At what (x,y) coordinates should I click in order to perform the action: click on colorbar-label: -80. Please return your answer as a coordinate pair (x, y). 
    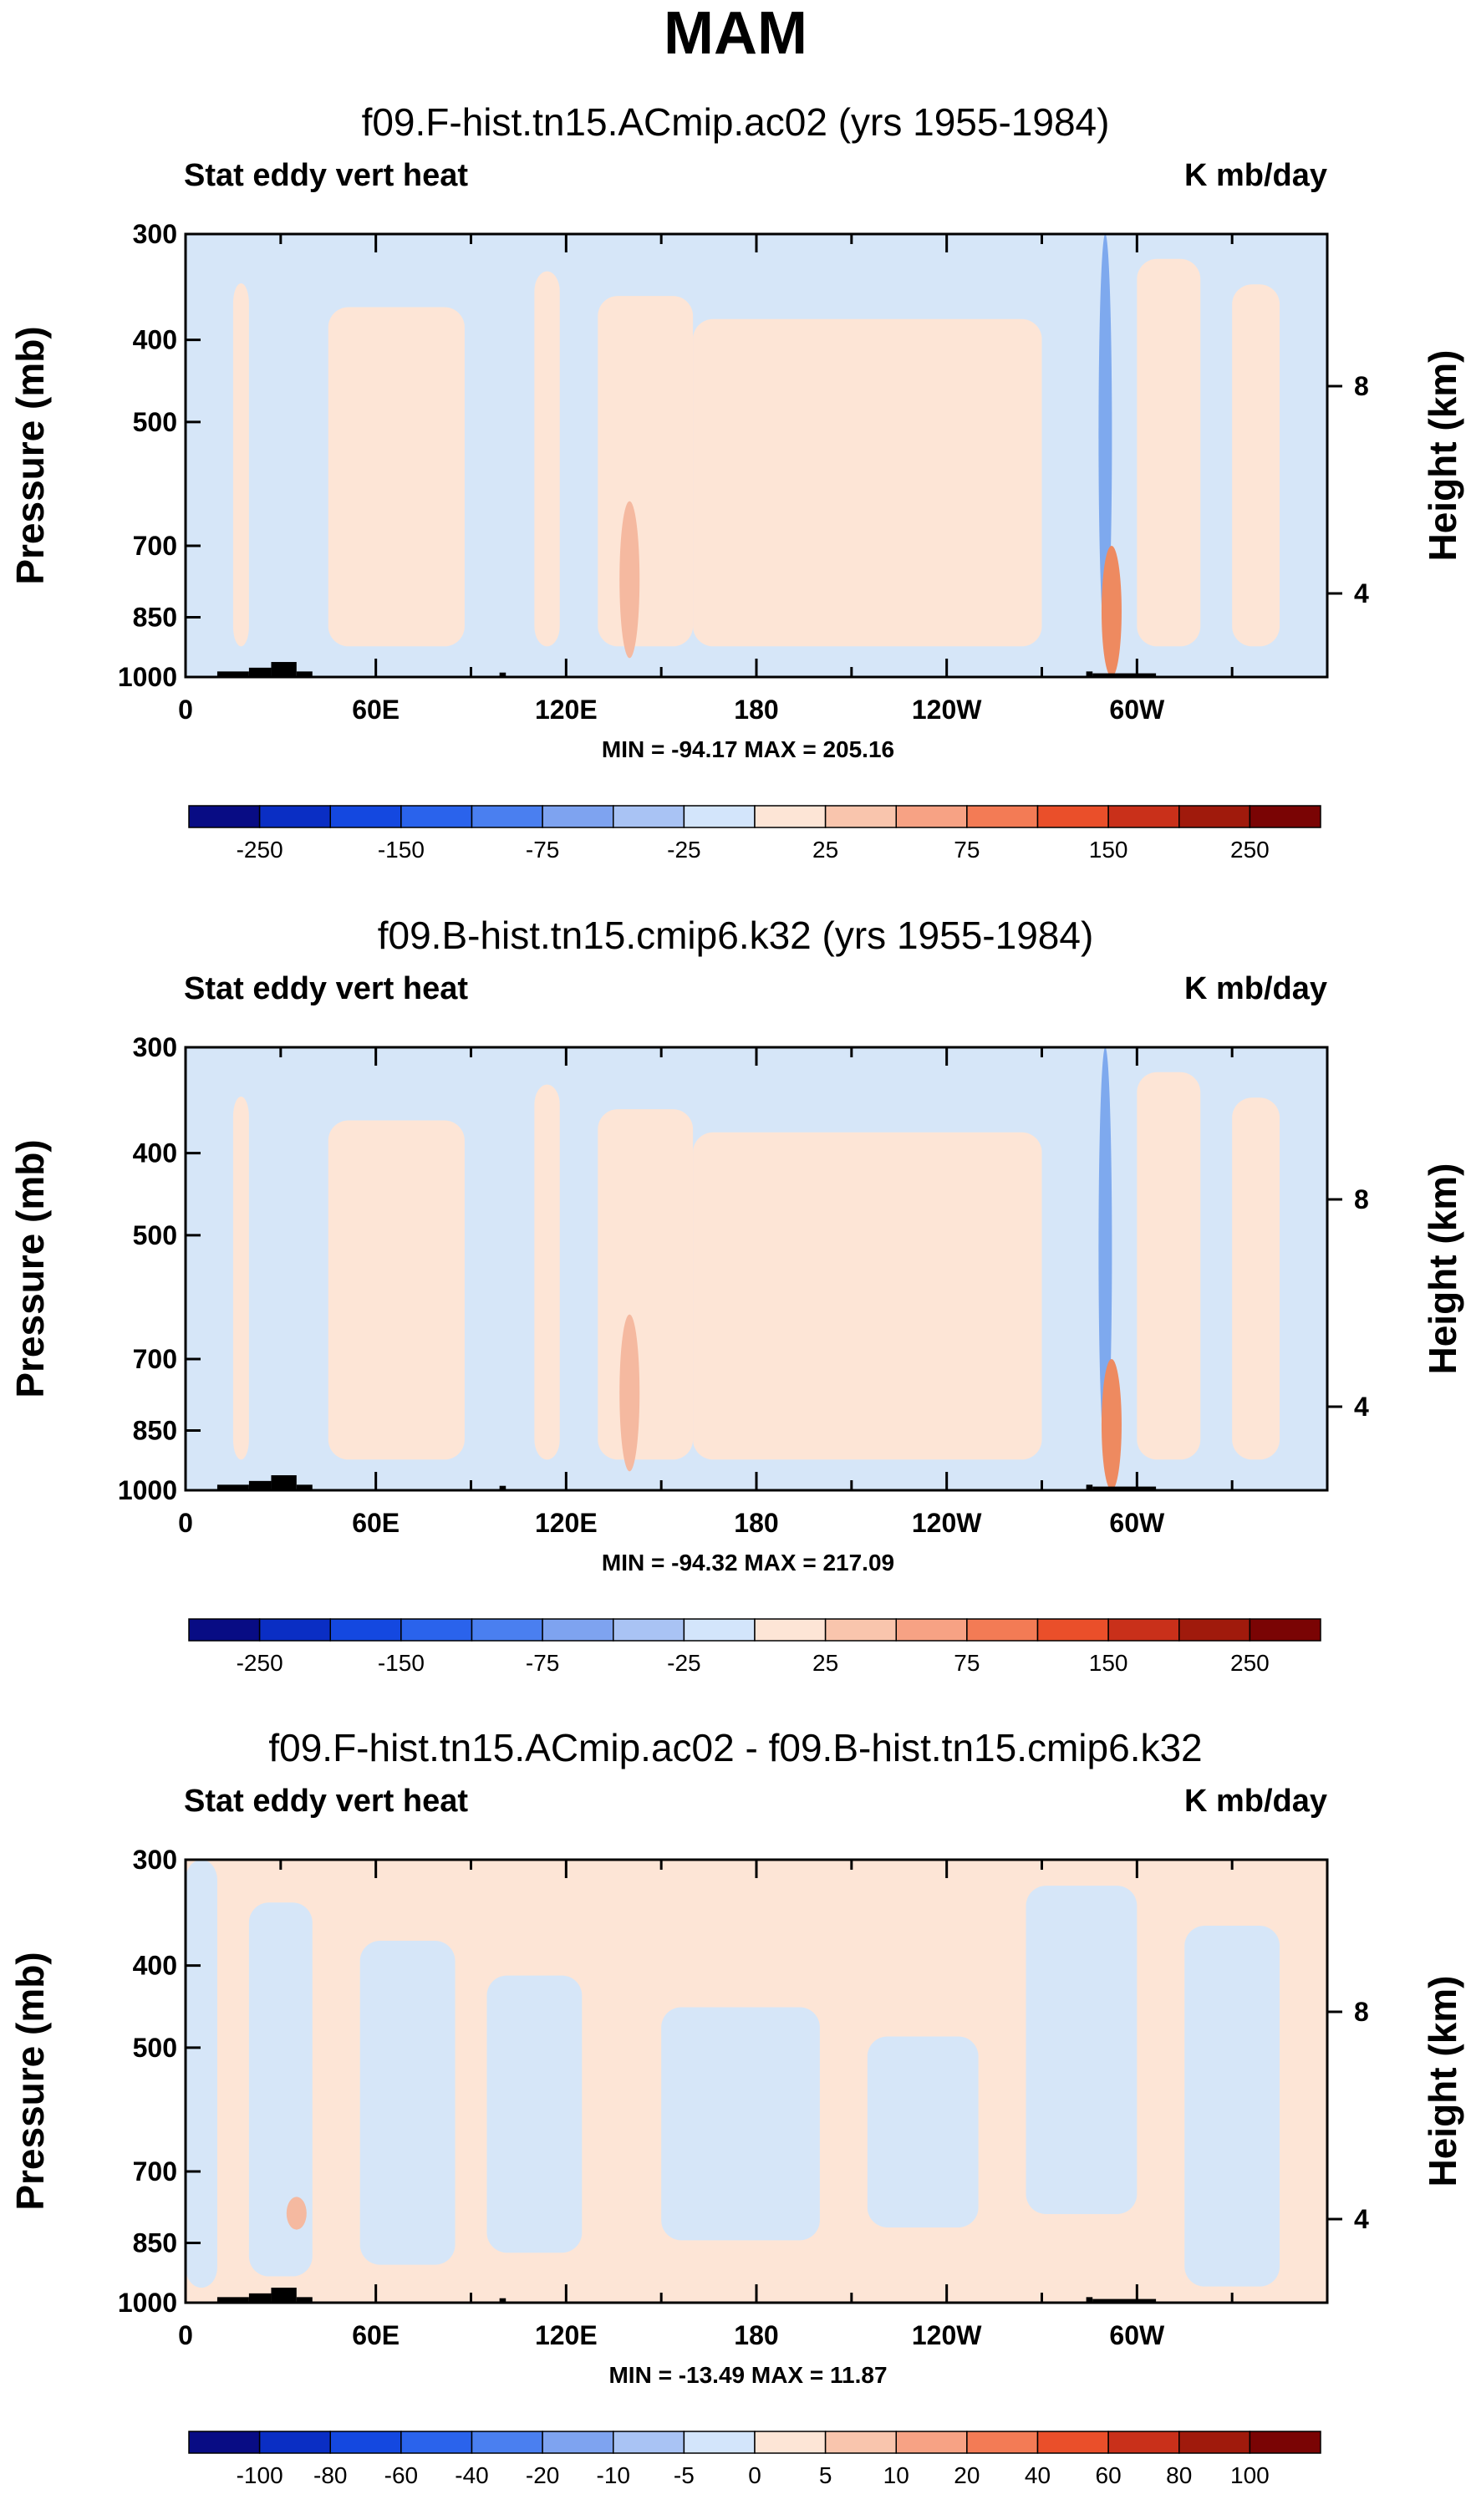
    Looking at the image, I should click on (330, 2475).